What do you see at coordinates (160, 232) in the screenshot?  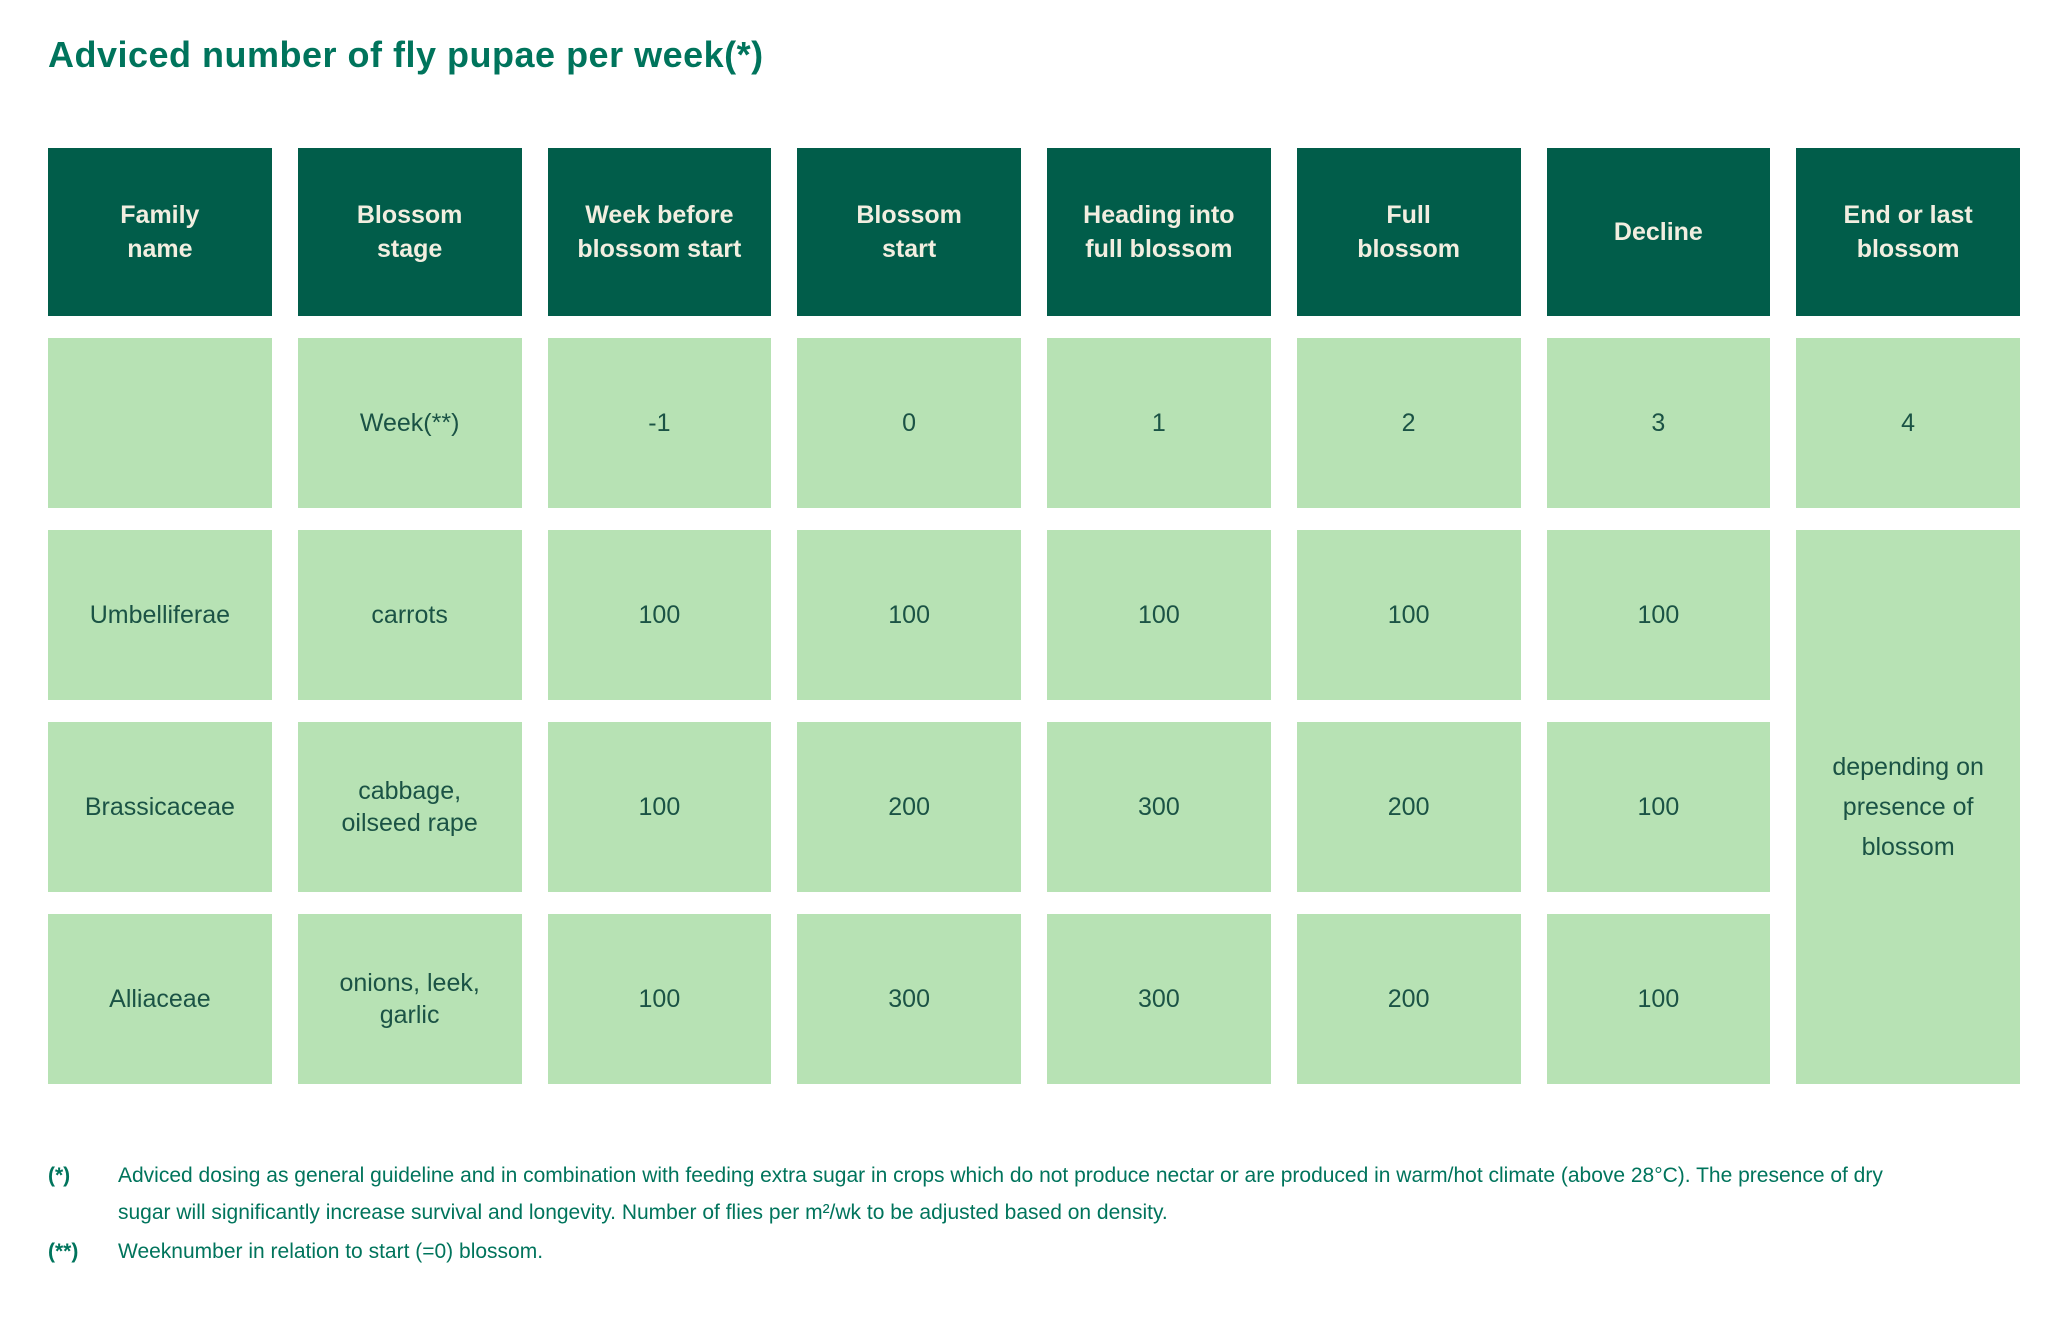 I see `column-header-family-name: Family name` at bounding box center [160, 232].